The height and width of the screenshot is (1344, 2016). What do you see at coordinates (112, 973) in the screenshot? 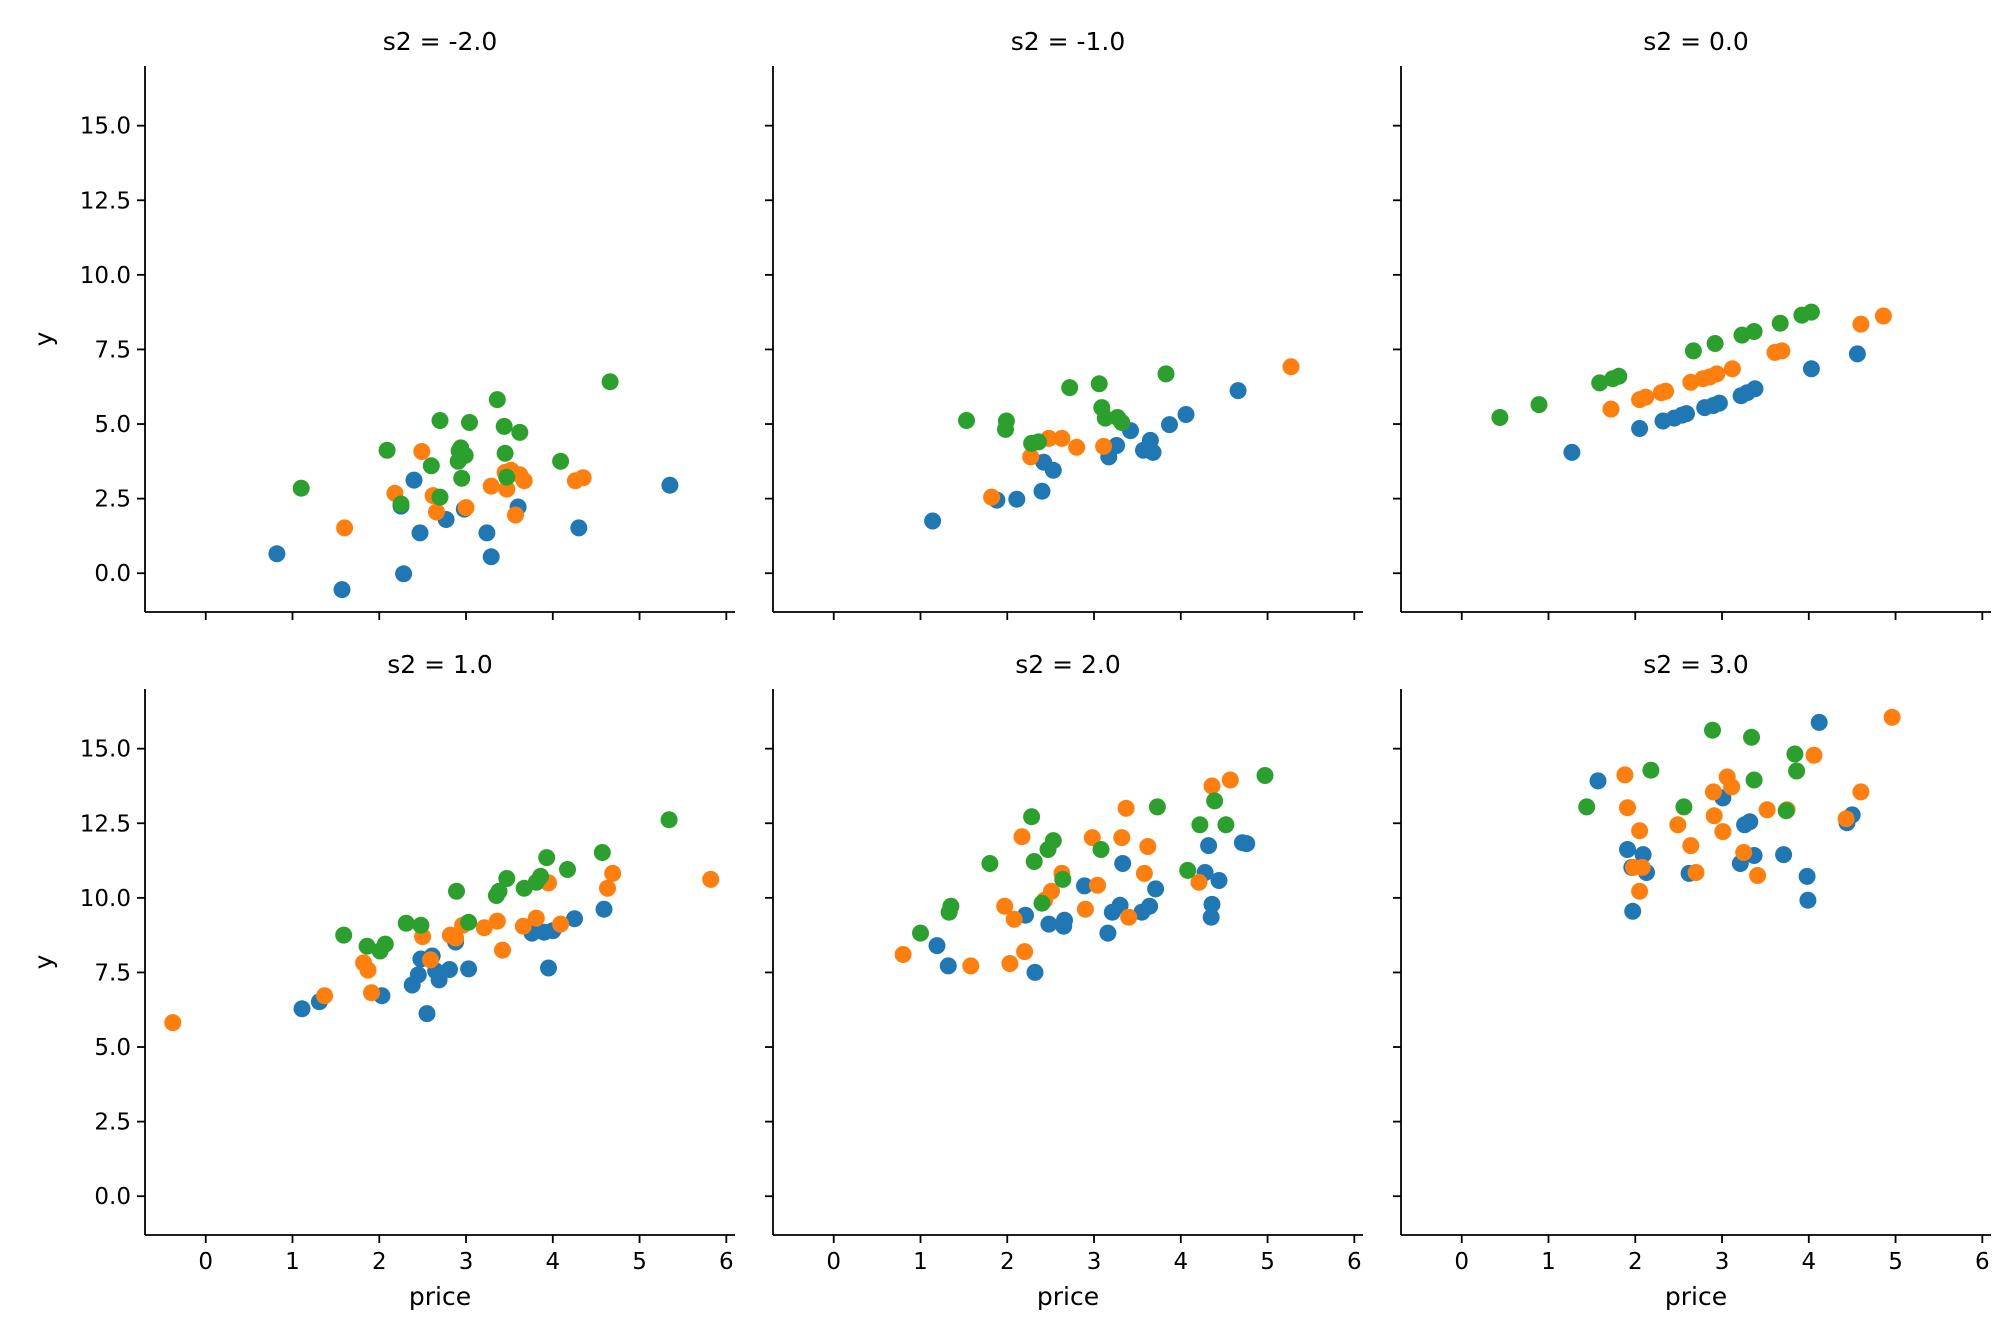
I see `y-tick-label: 7.5` at bounding box center [112, 973].